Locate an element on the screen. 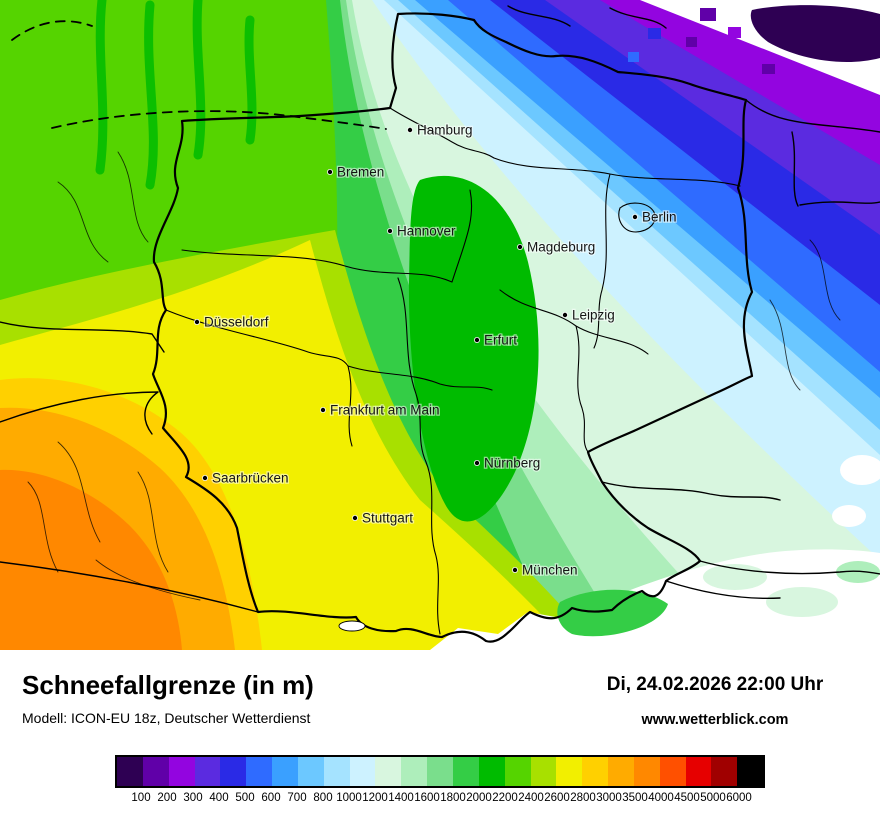  city-label: Erfurt is located at coordinates (500, 340).